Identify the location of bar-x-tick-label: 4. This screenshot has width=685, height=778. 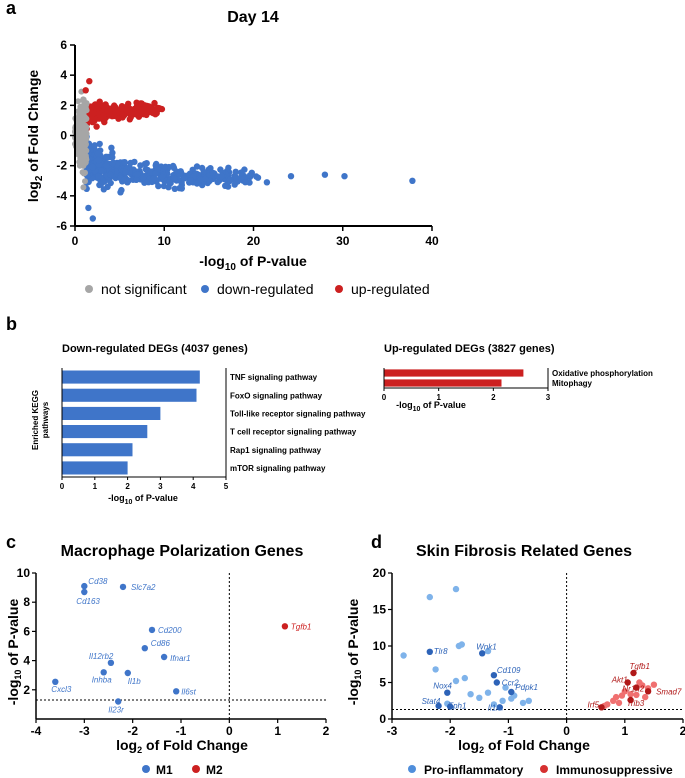
(193, 486).